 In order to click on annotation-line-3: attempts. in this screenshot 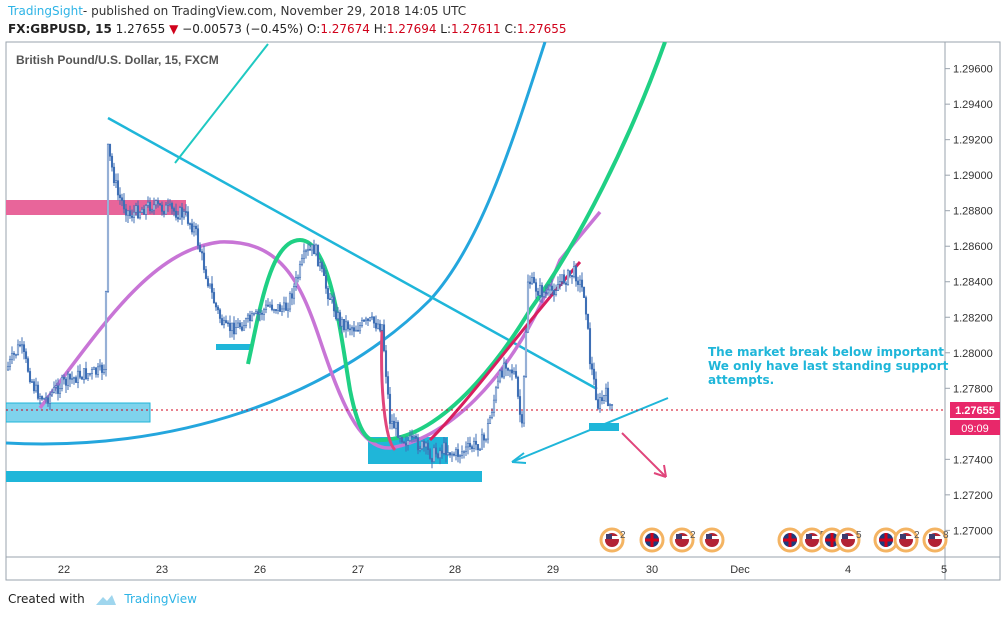, I will do `click(741, 380)`.